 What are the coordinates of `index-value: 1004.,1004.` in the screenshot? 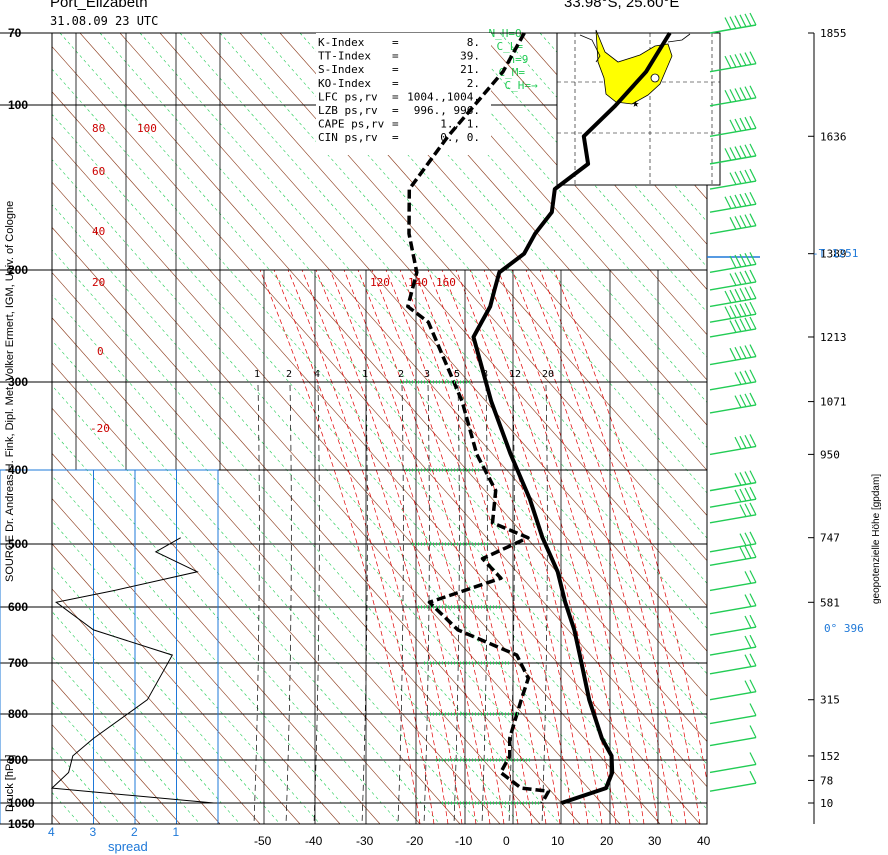 It's located at (443, 96).